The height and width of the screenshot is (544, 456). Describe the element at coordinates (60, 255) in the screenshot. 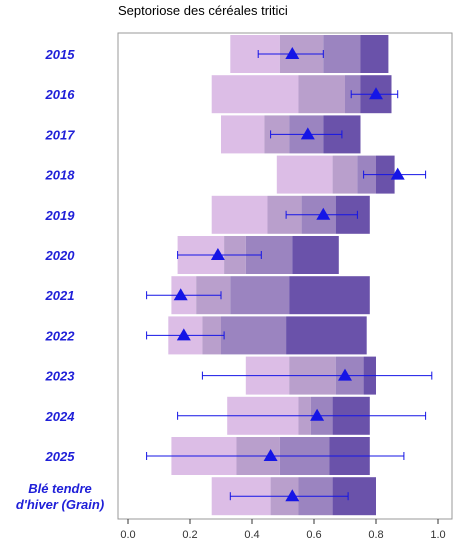

I see `row-label-5: 2020` at that location.